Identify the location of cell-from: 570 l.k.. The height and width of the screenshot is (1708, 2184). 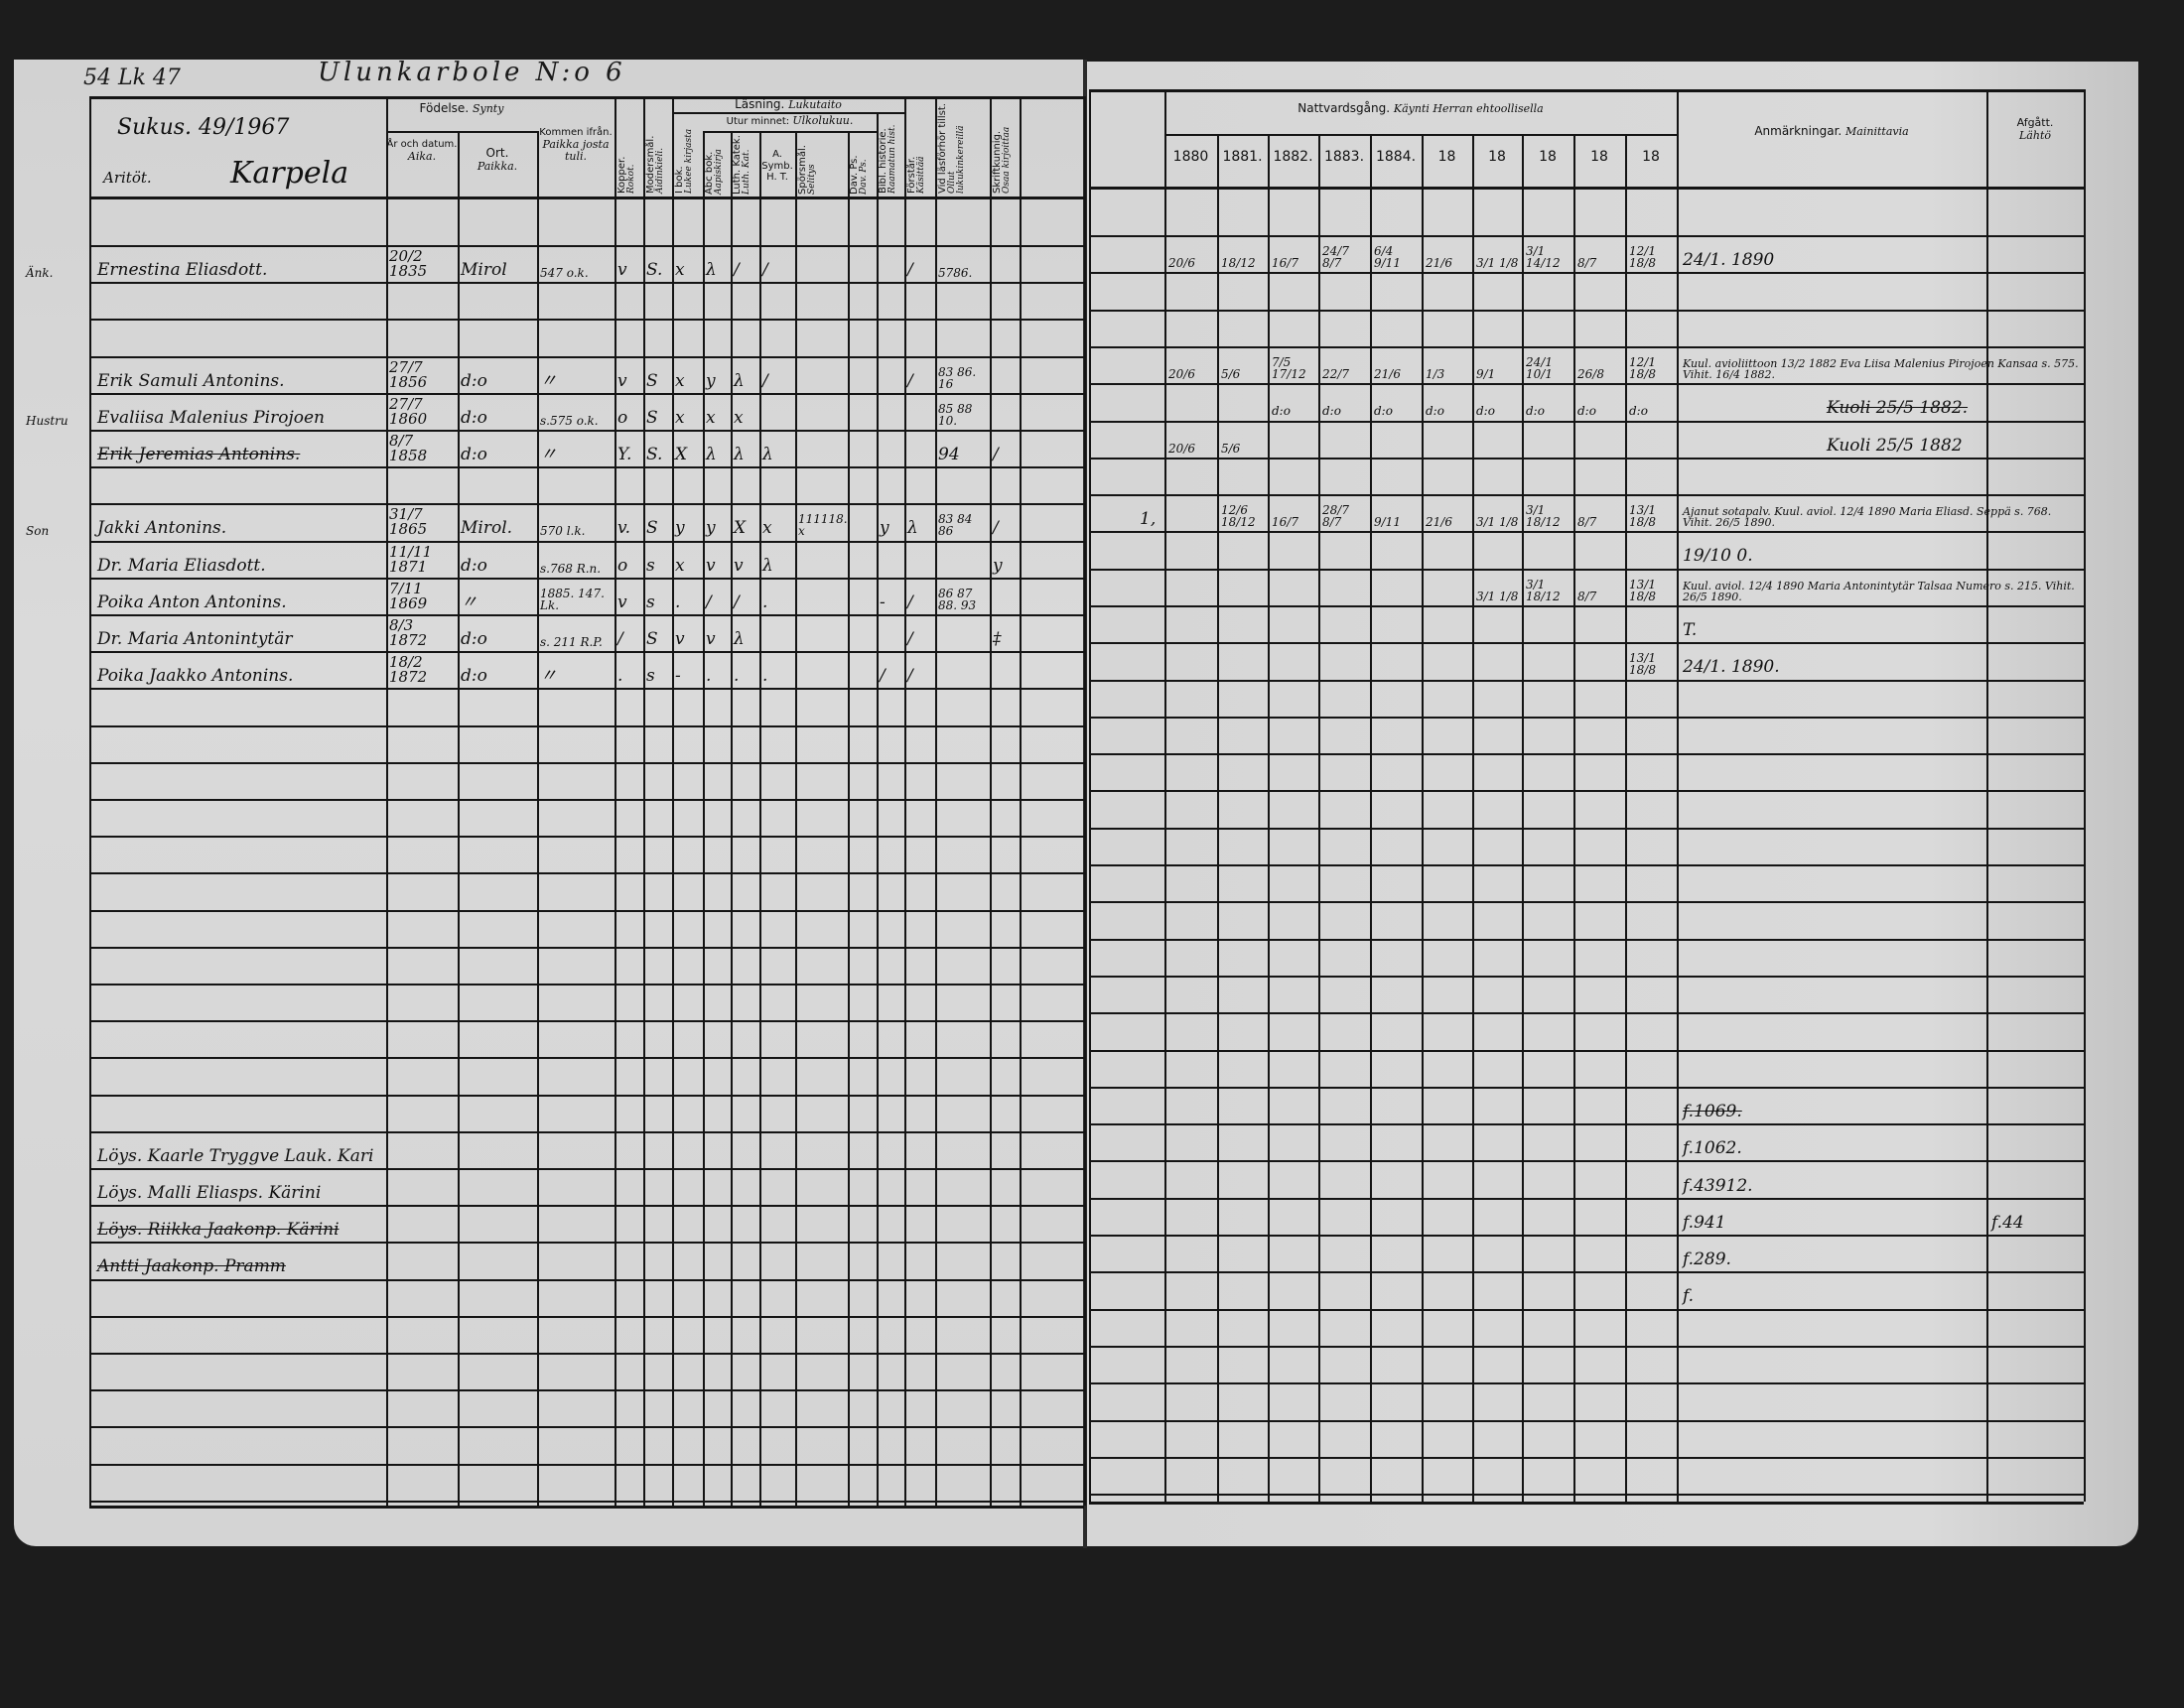
(563, 531).